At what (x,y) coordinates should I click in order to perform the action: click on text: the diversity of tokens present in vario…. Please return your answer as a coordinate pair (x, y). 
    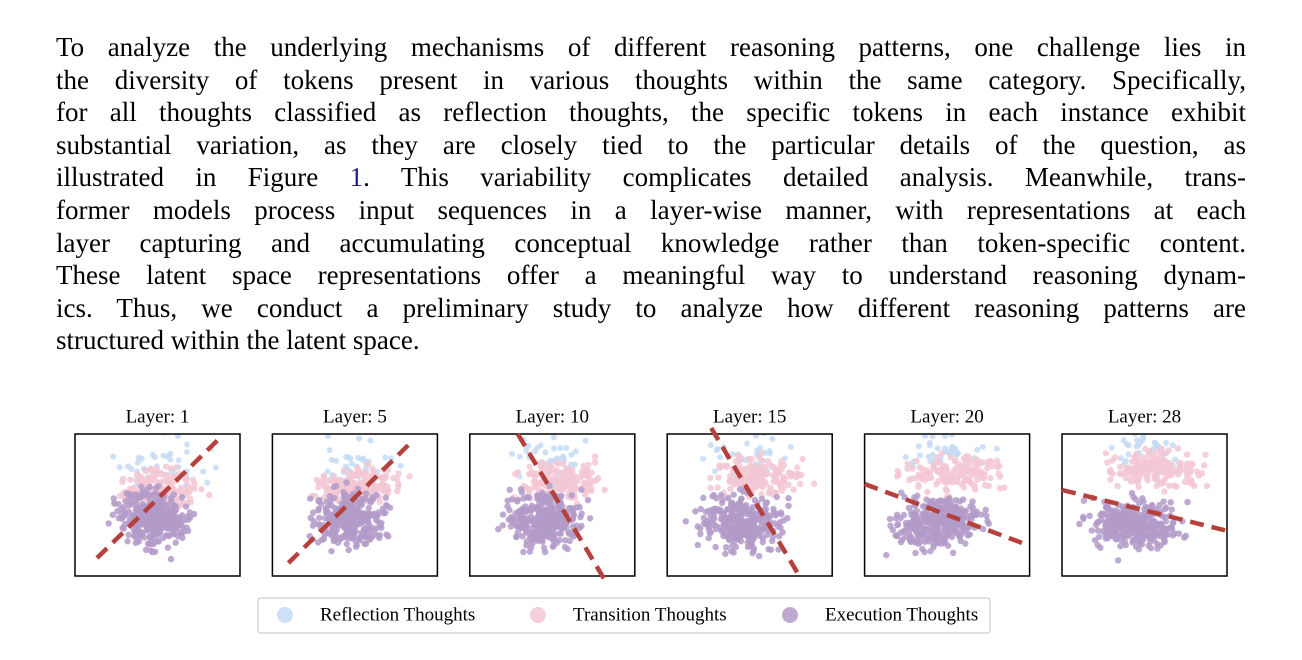
    Looking at the image, I should click on (651, 79).